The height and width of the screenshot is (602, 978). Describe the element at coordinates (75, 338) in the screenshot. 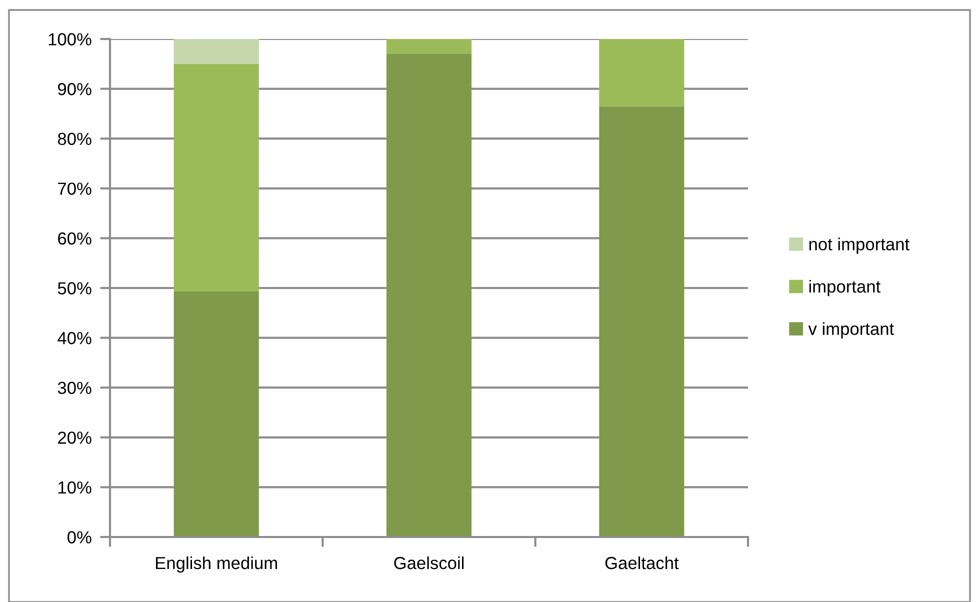

I see `y-tick-label: 40%` at that location.